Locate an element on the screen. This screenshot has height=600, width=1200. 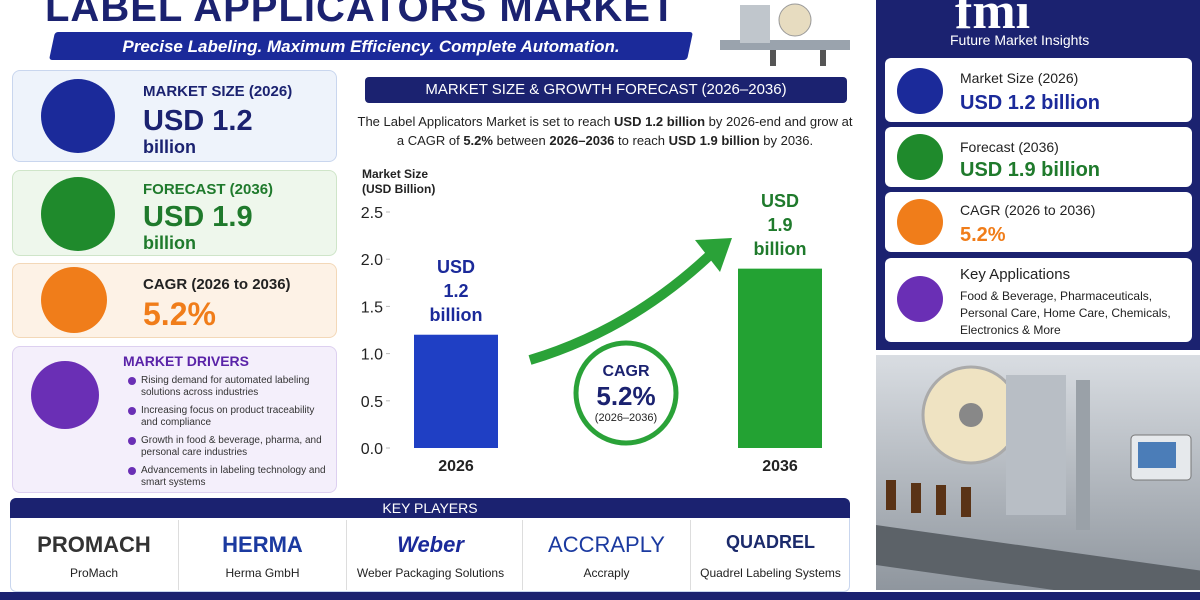
description-part: between is located at coordinates (521, 140).